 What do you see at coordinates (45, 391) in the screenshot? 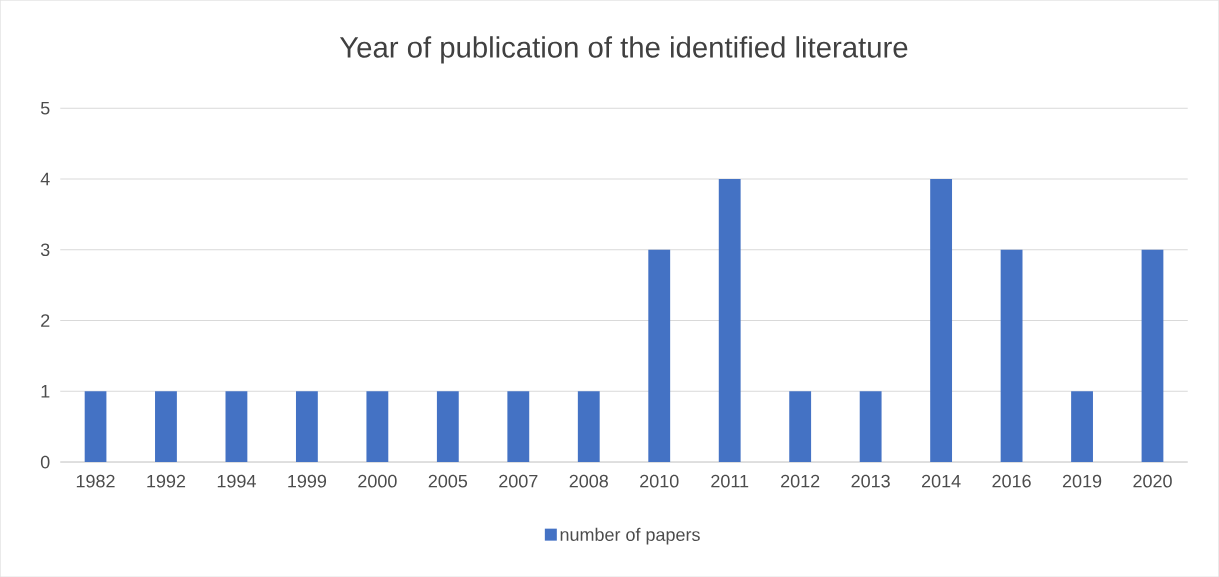
I see `y-tick-label: 1` at bounding box center [45, 391].